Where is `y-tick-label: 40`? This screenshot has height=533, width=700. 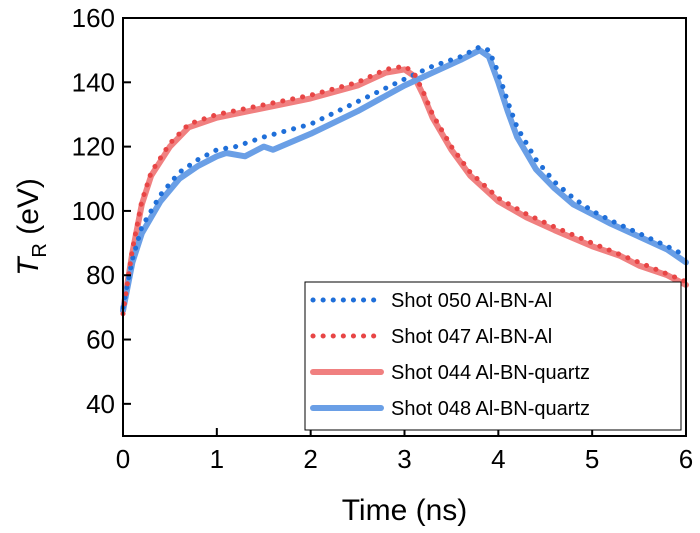
y-tick-label: 40 is located at coordinates (100, 404).